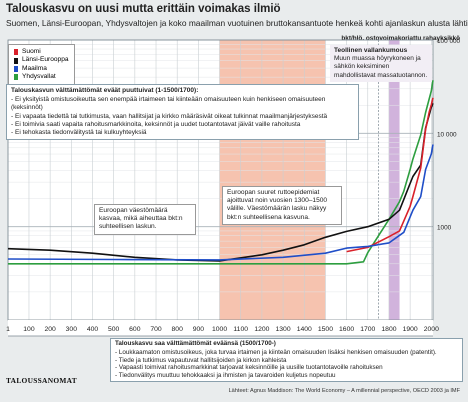 Image resolution: width=468 pixels, height=402 pixels. Describe the element at coordinates (16, 69) in the screenshot. I see `legend-swatch-maailma` at that location.